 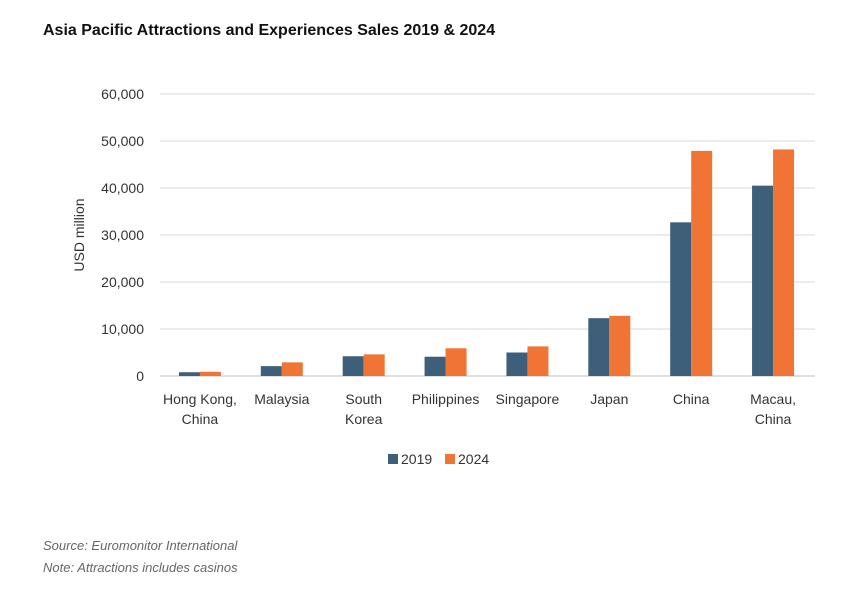 I want to click on x-tick-label: Malaysia, so click(x=281, y=399).